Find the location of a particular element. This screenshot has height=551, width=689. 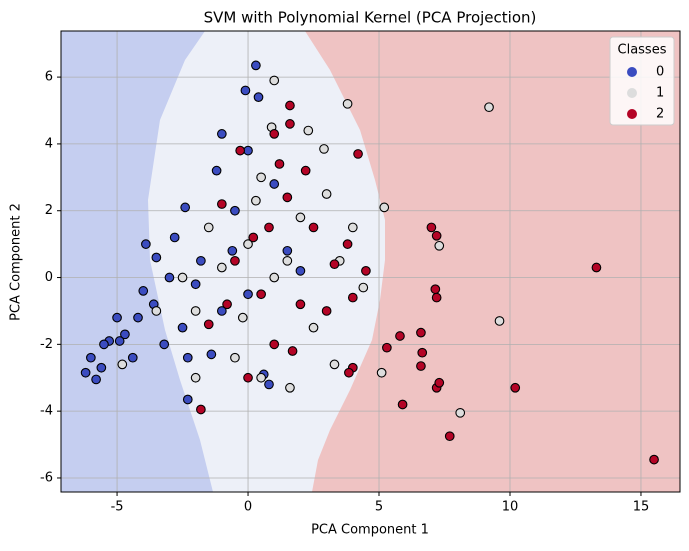

y-tick-label: -6 is located at coordinates (46, 477).